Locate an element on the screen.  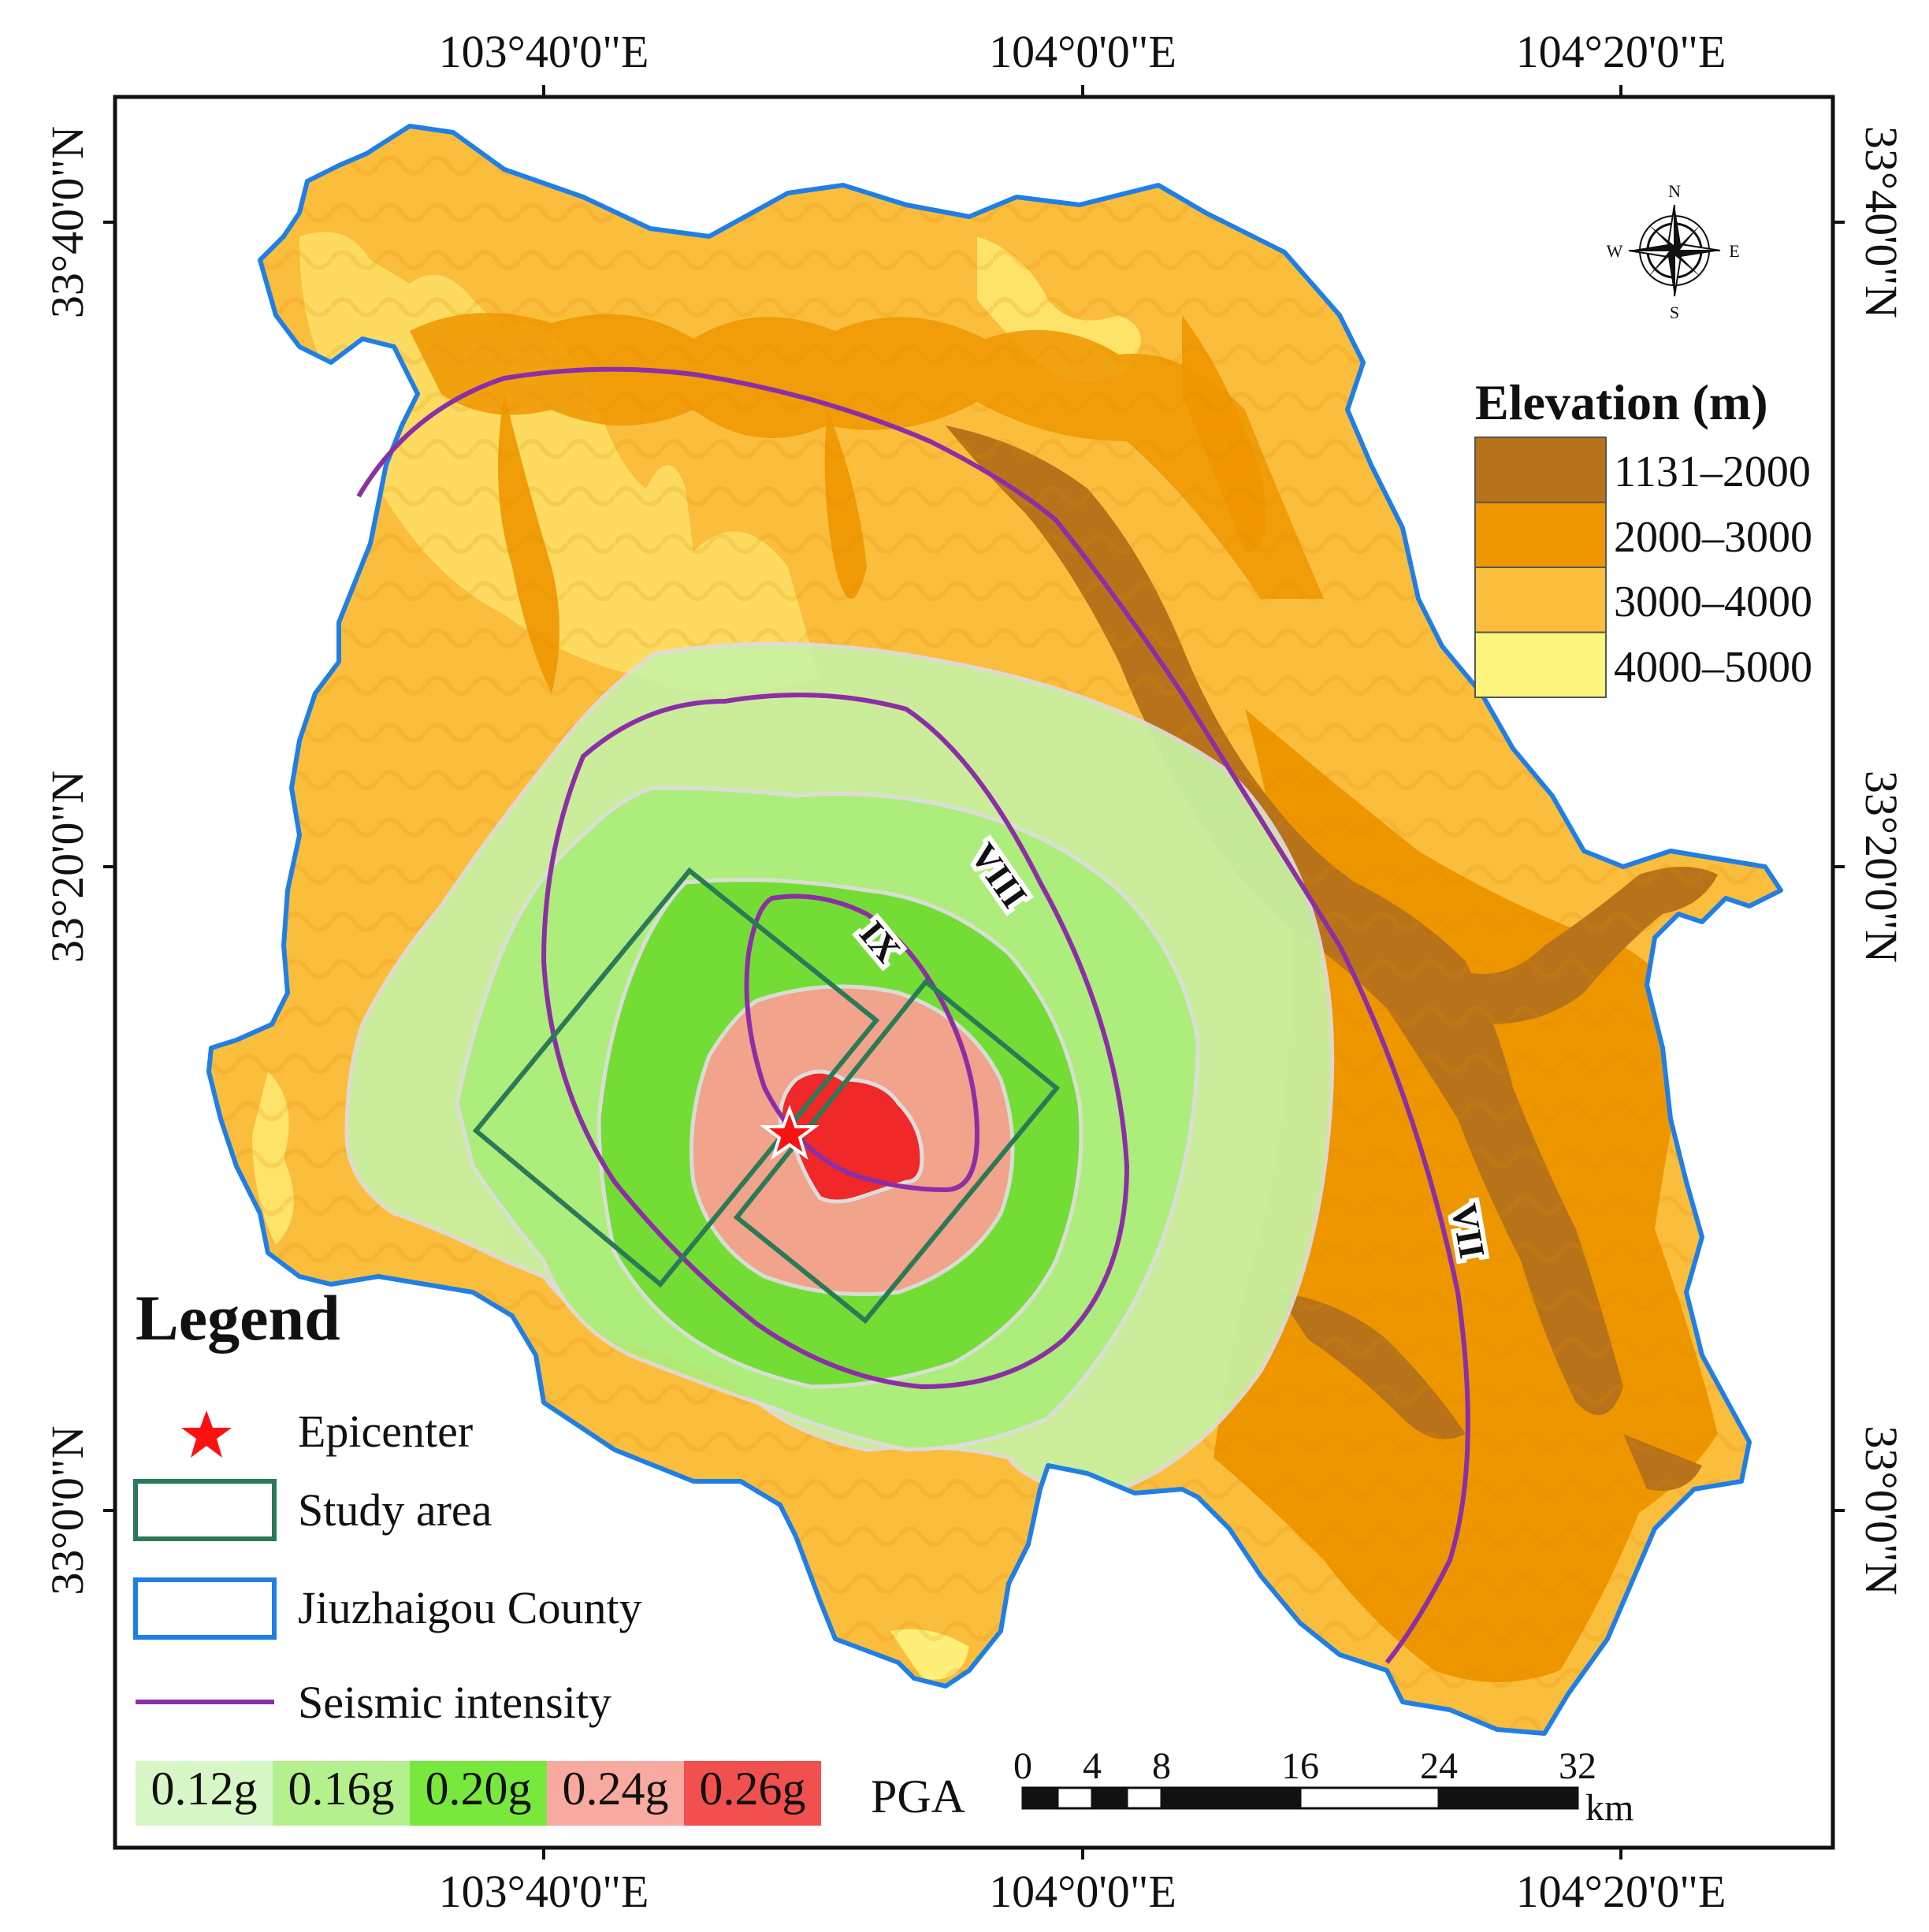
epicenter-star-marker is located at coordinates (789, 1132).